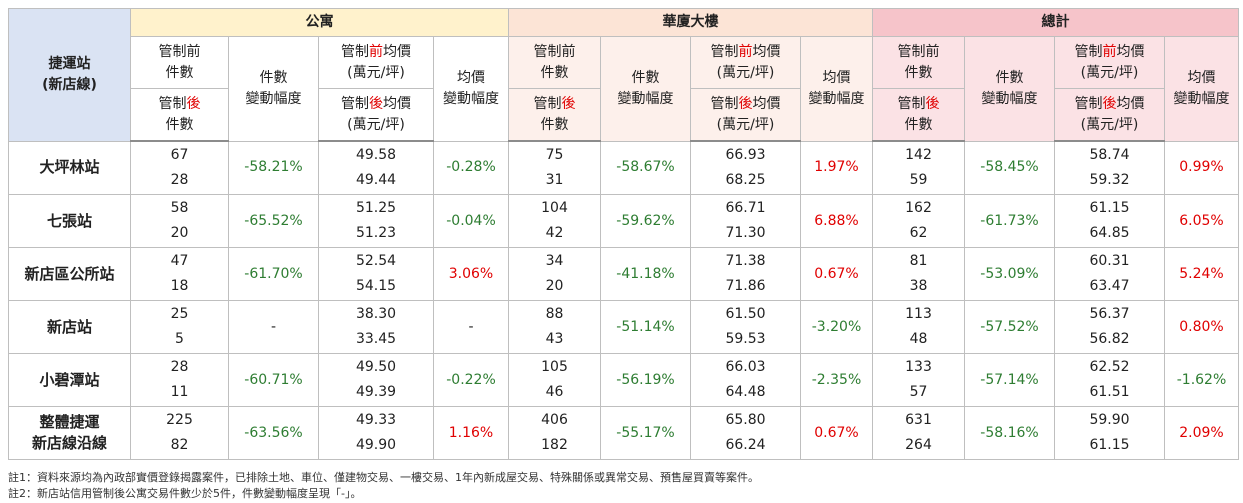 The image size is (1243, 503). Describe the element at coordinates (376, 208) in the screenshot. I see `price-before: 51.25` at that location.